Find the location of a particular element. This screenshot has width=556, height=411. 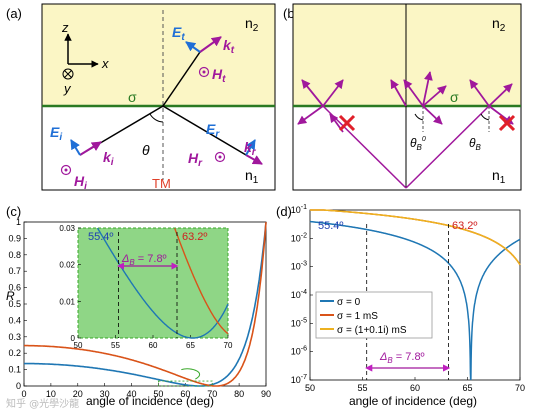

d-angle-right: 63.2º is located at coordinates (464, 226).